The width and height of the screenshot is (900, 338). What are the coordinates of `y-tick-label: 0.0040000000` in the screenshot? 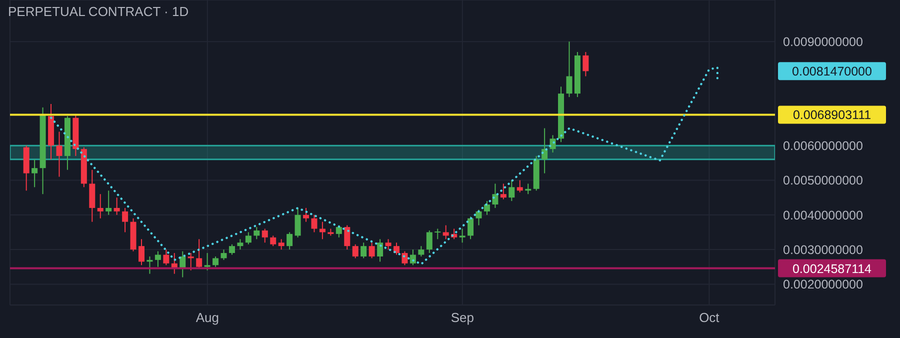 It's located at (823, 215).